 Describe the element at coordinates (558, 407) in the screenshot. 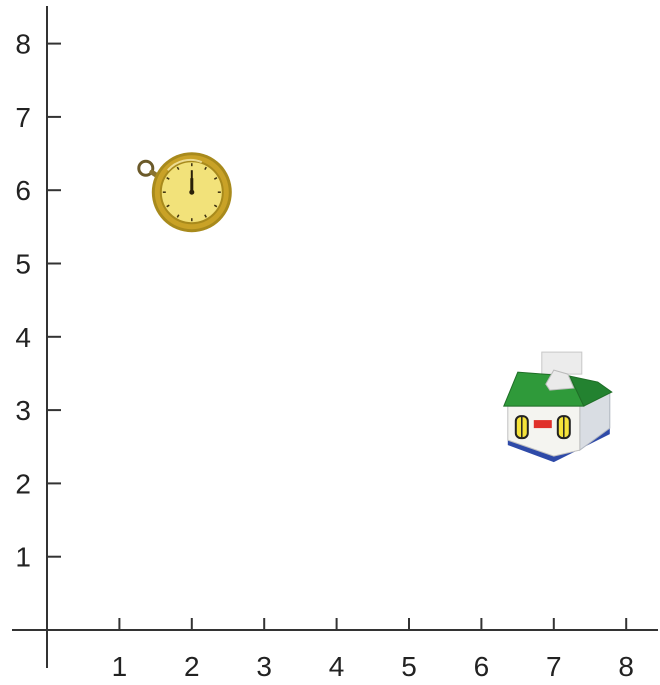

I see `house-icon` at that location.